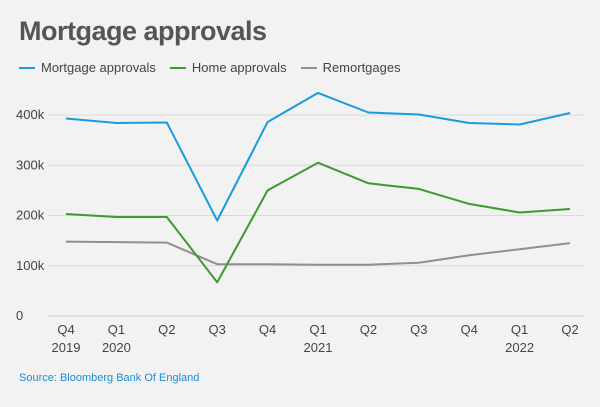 The image size is (600, 407). Describe the element at coordinates (98, 67) in the screenshot. I see `legend-label-mortgage-approvals: Mortgage approvals` at that location.